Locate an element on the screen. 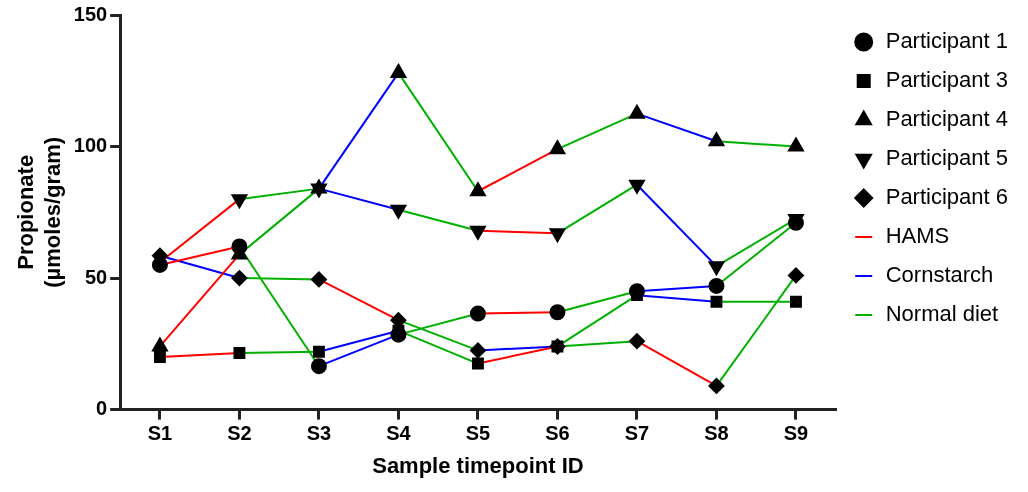 The image size is (1028, 492). y-tick-label: 50 is located at coordinates (96, 276).